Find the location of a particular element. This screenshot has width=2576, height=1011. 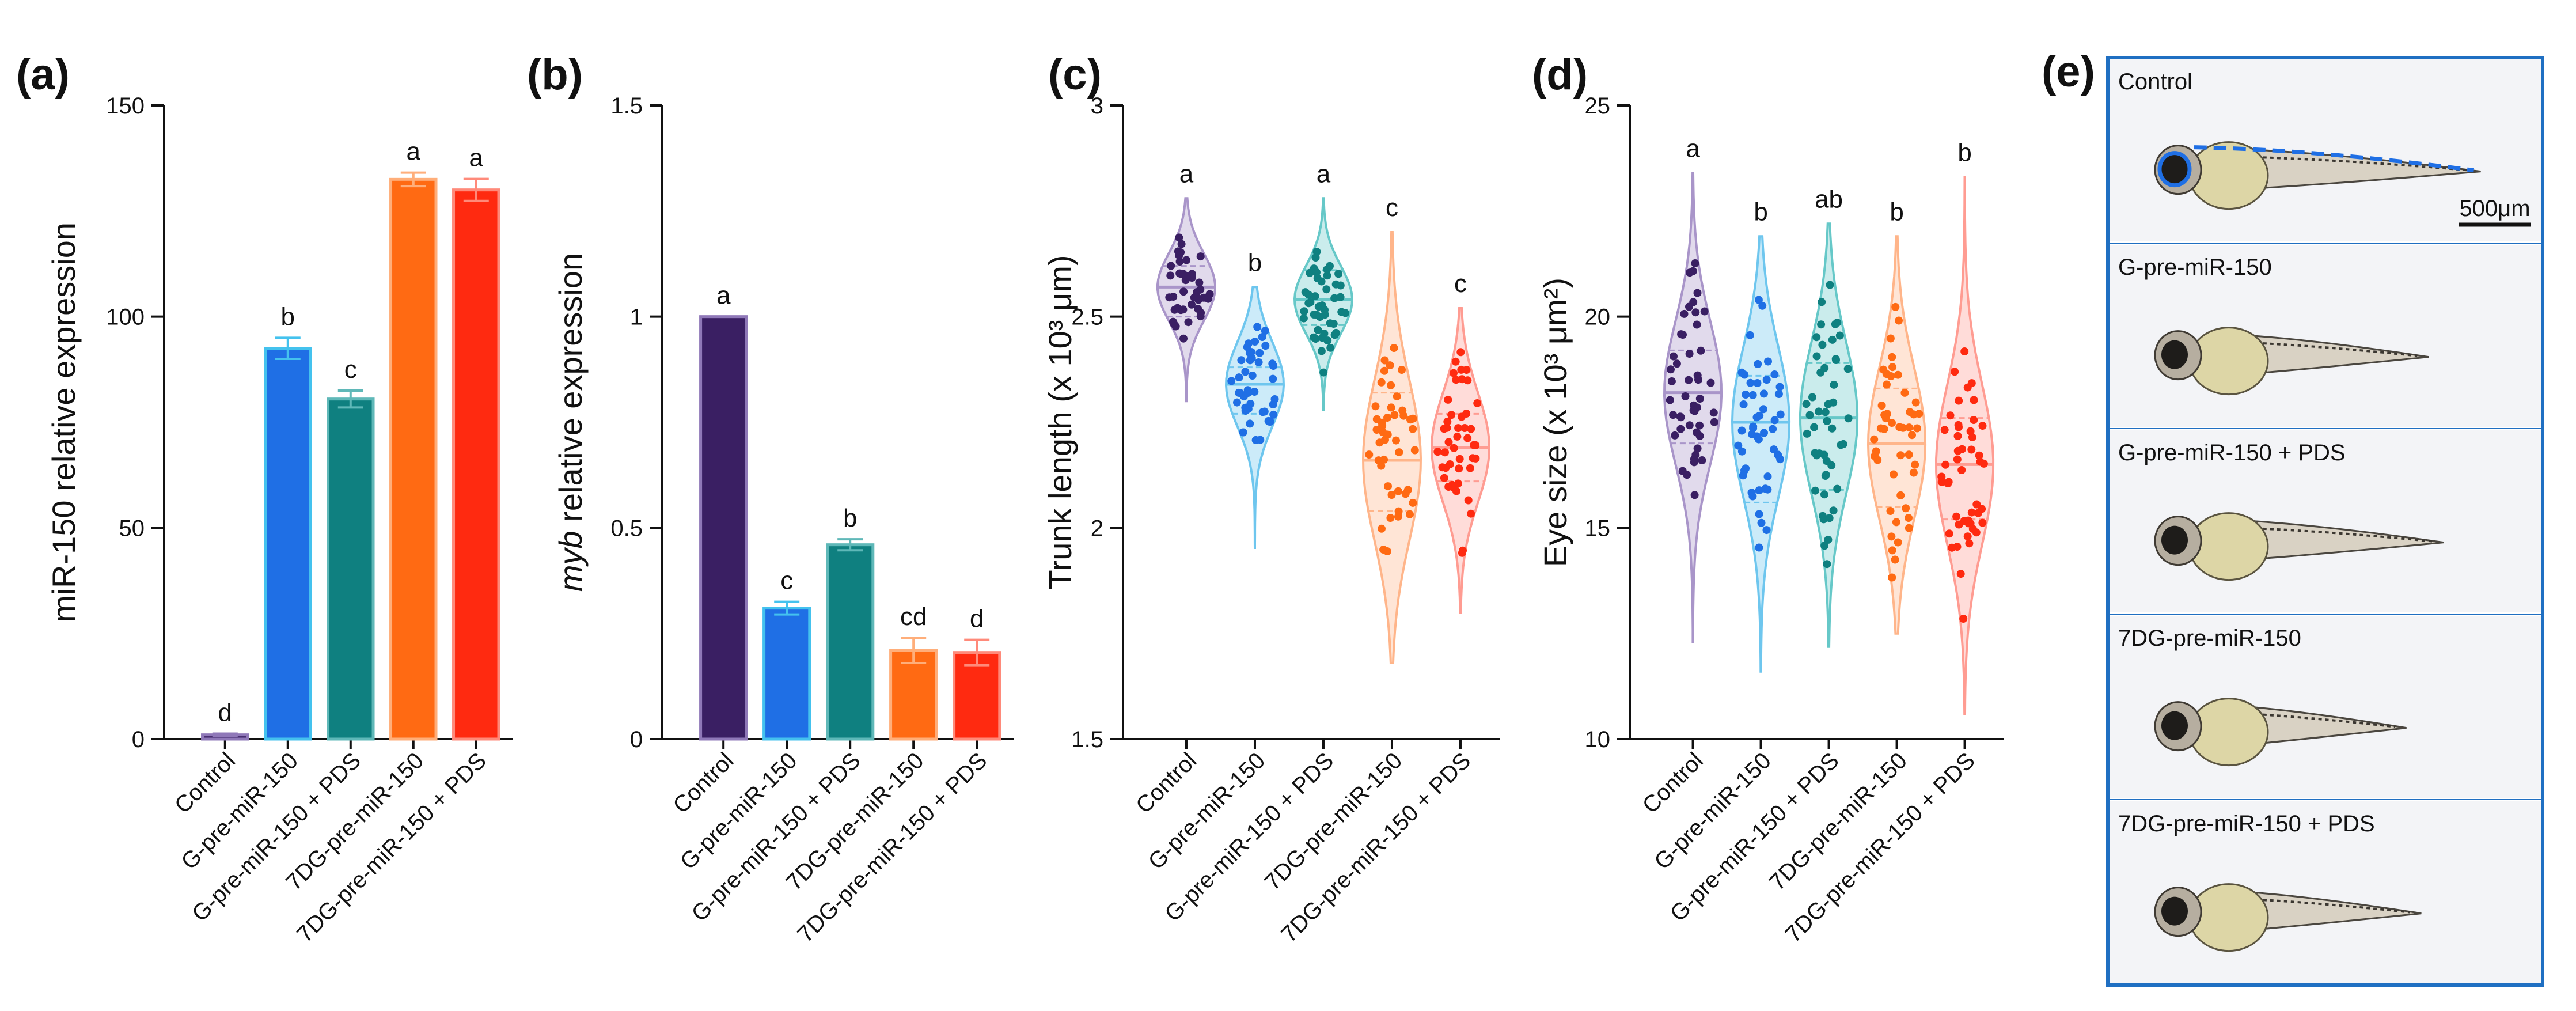

significance-letter: ab is located at coordinates (1829, 199).